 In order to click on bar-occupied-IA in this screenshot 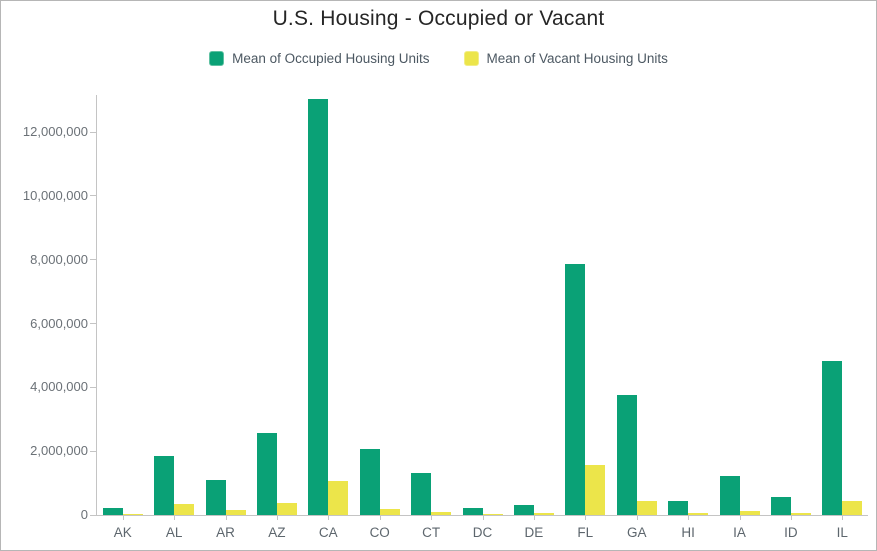, I will do `click(729, 495)`.